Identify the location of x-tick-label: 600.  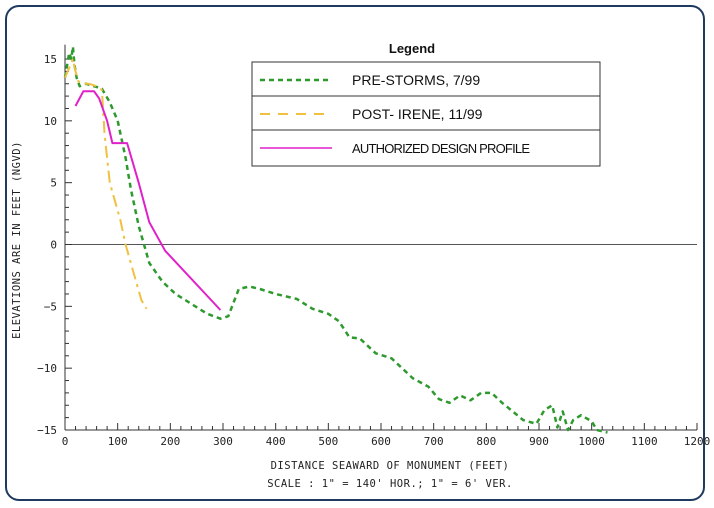
(381, 441).